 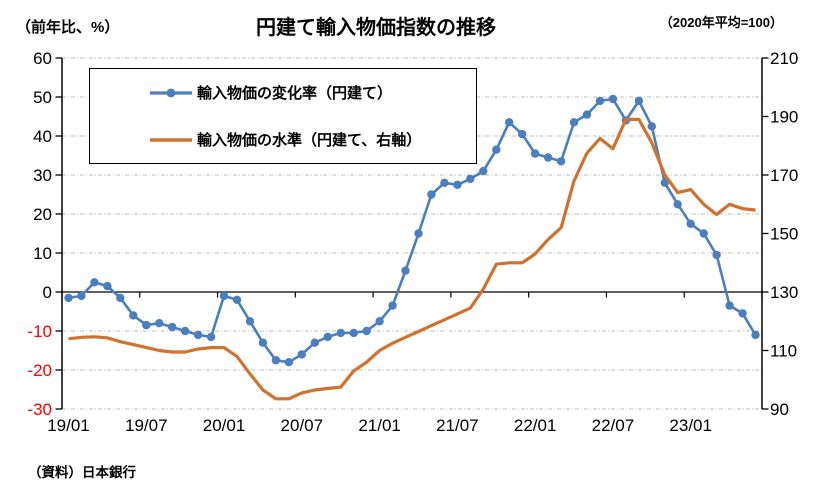 What do you see at coordinates (68, 425) in the screenshot?
I see `x-axis-tick-label: 19/01` at bounding box center [68, 425].